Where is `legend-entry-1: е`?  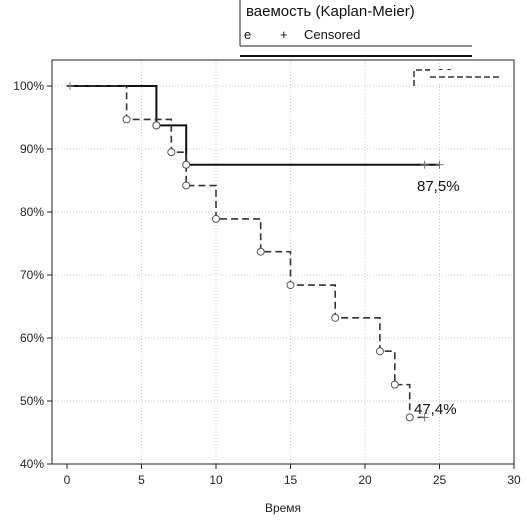
legend-entry-1: е is located at coordinates (247, 34).